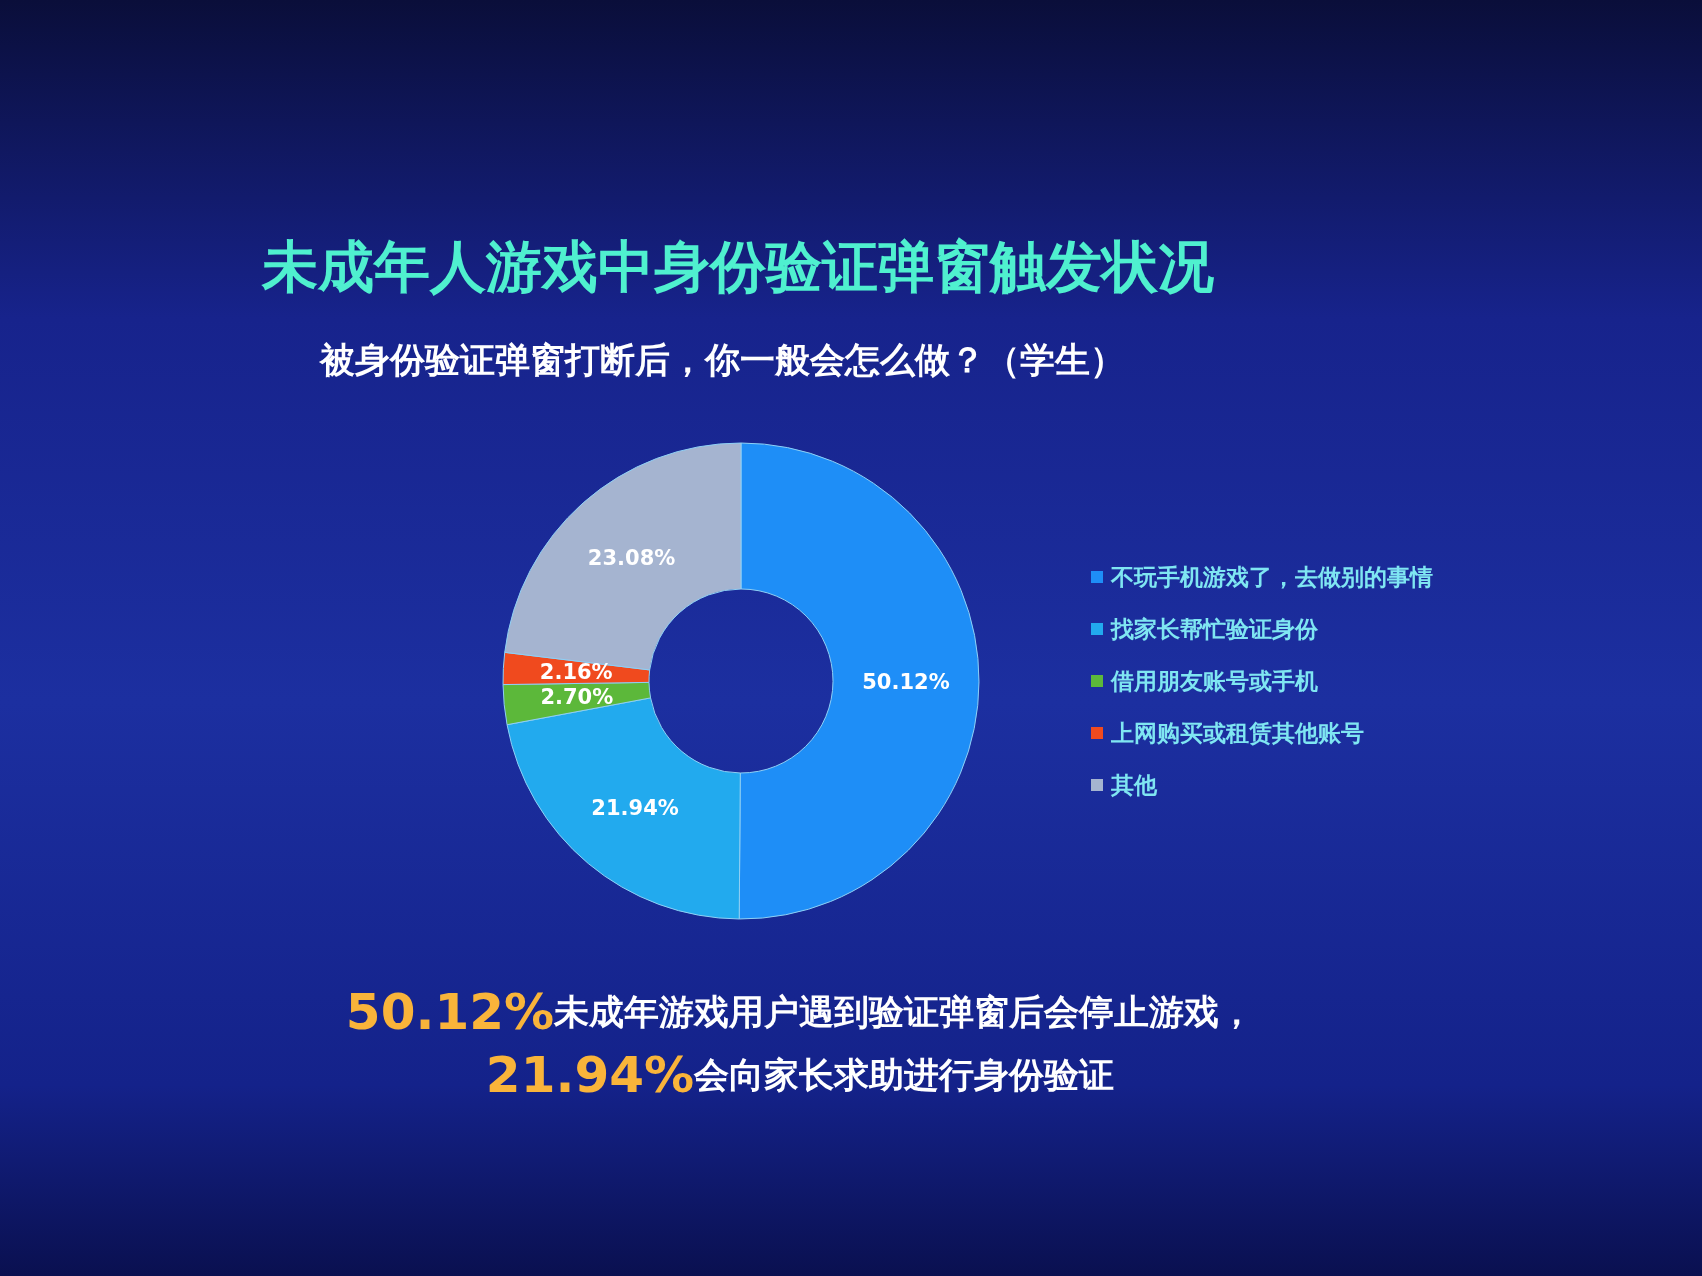 The width and height of the screenshot is (1702, 1276). What do you see at coordinates (738, 266) in the screenshot?
I see `chart-title: 未成年人游戏中身份验证弹窗触发状况` at bounding box center [738, 266].